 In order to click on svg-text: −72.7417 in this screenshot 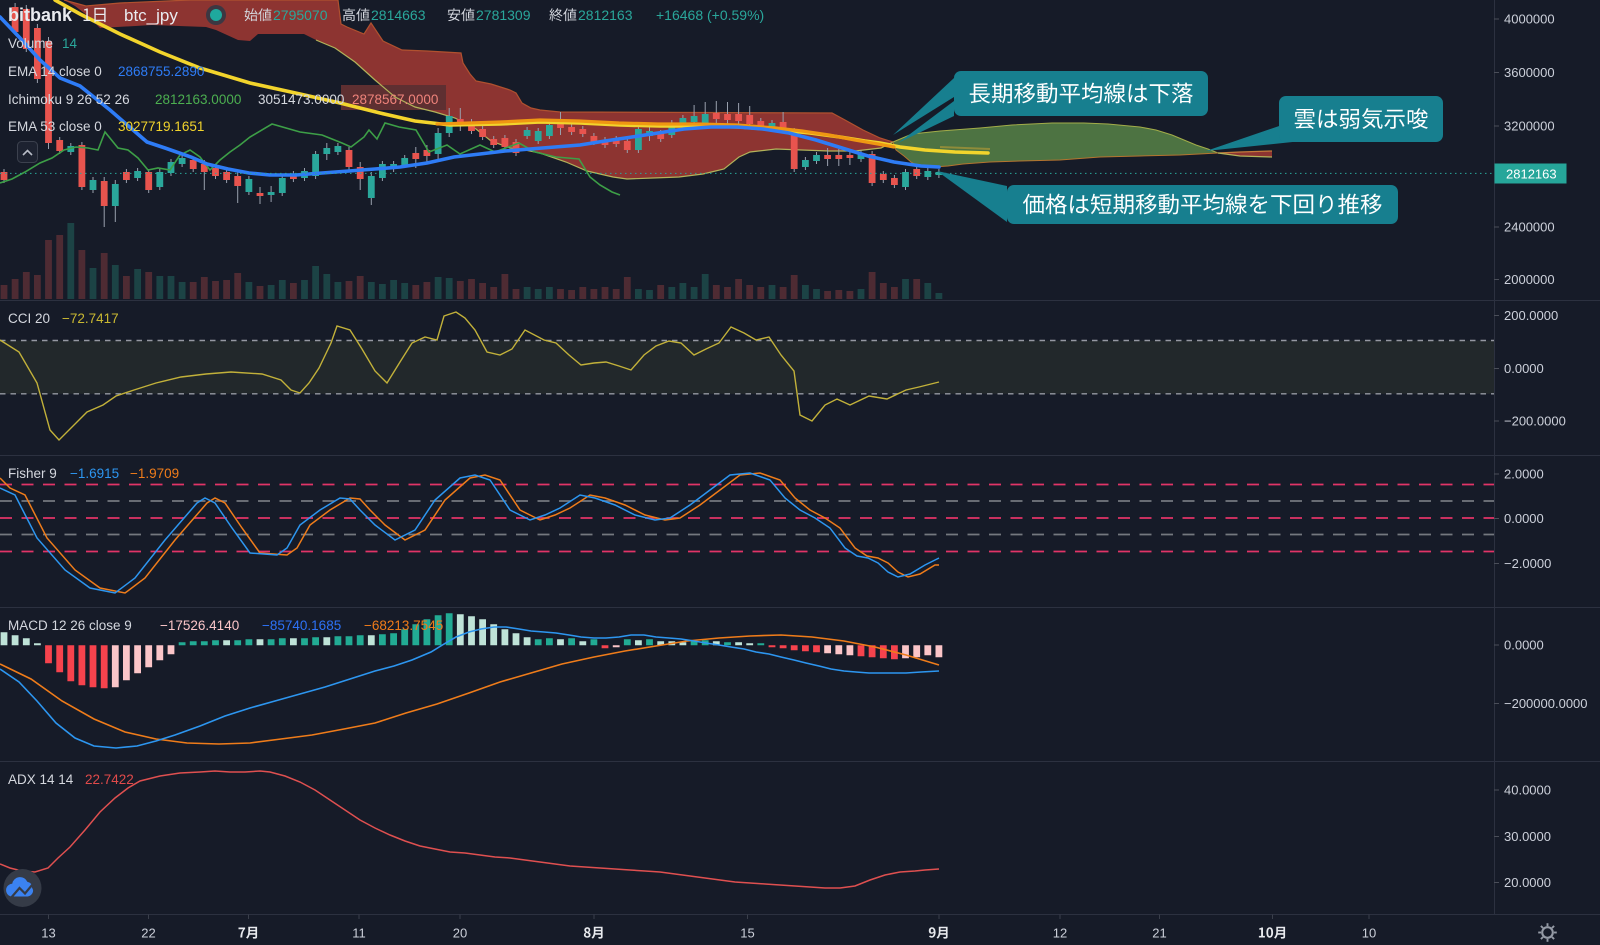, I will do `click(90, 318)`.